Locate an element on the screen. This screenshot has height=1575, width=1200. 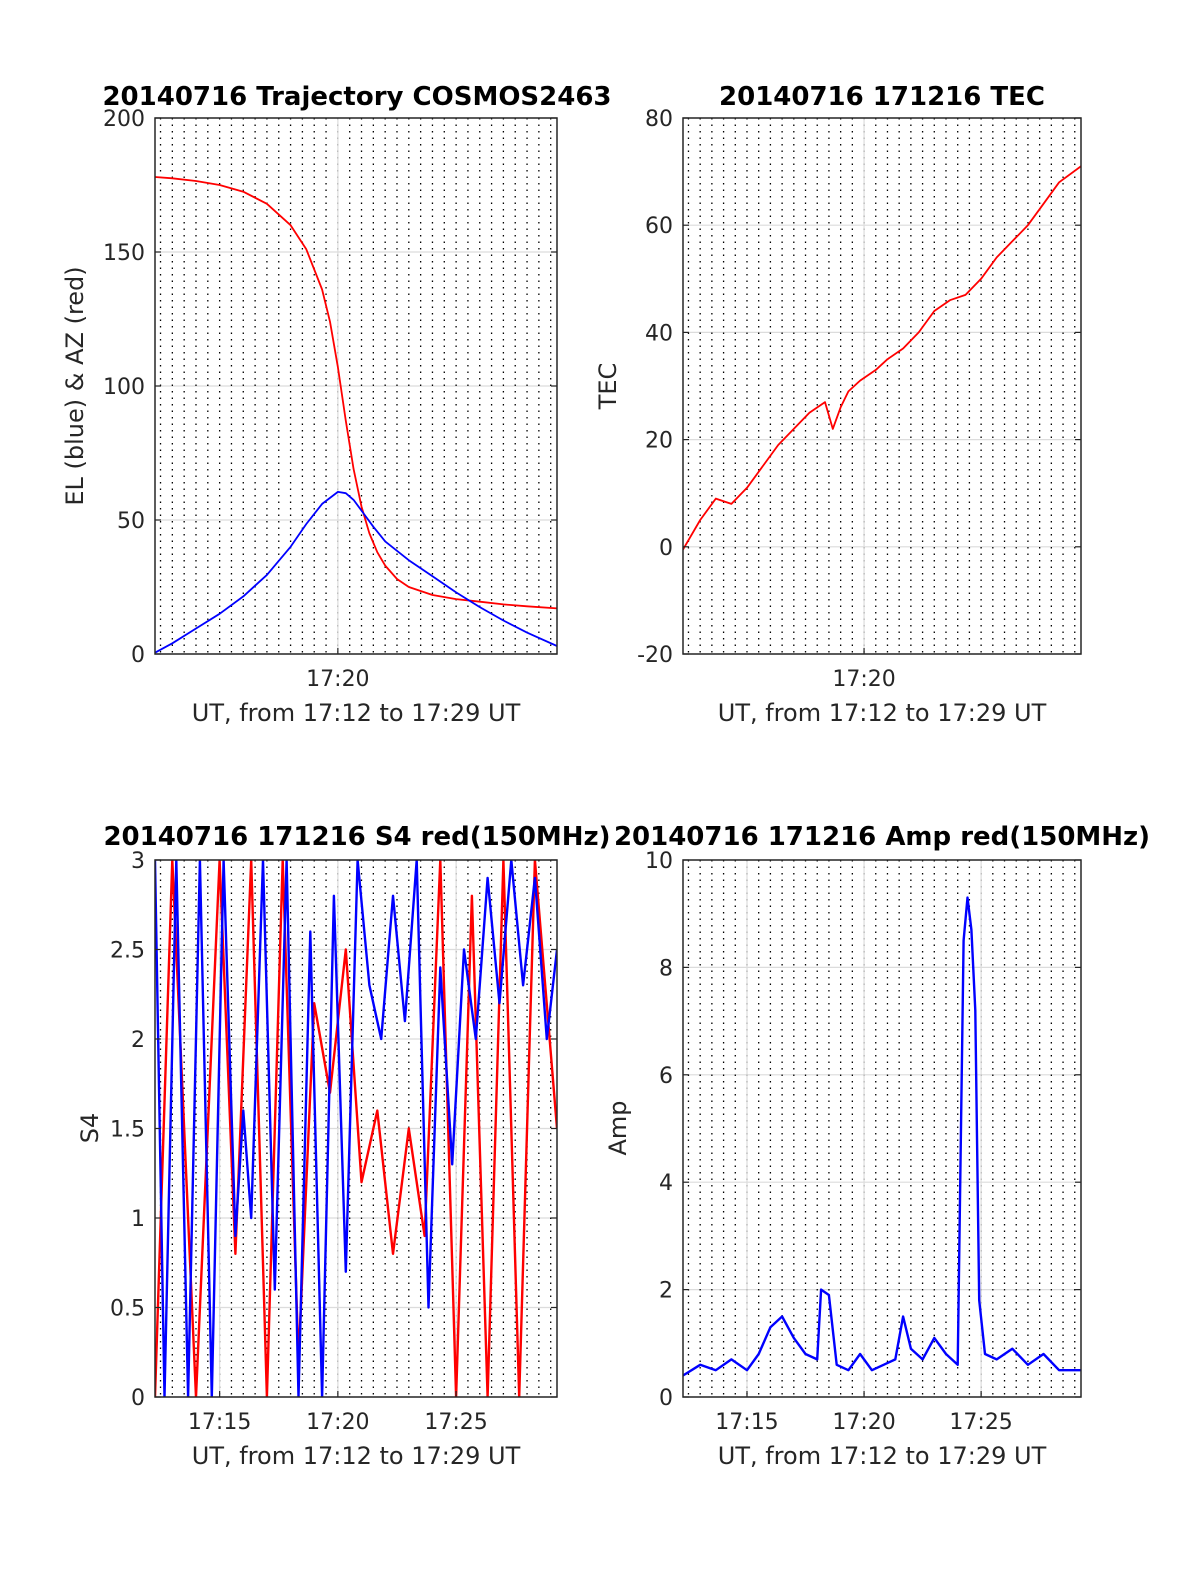
y-tick-label: -20 is located at coordinates (655, 655).